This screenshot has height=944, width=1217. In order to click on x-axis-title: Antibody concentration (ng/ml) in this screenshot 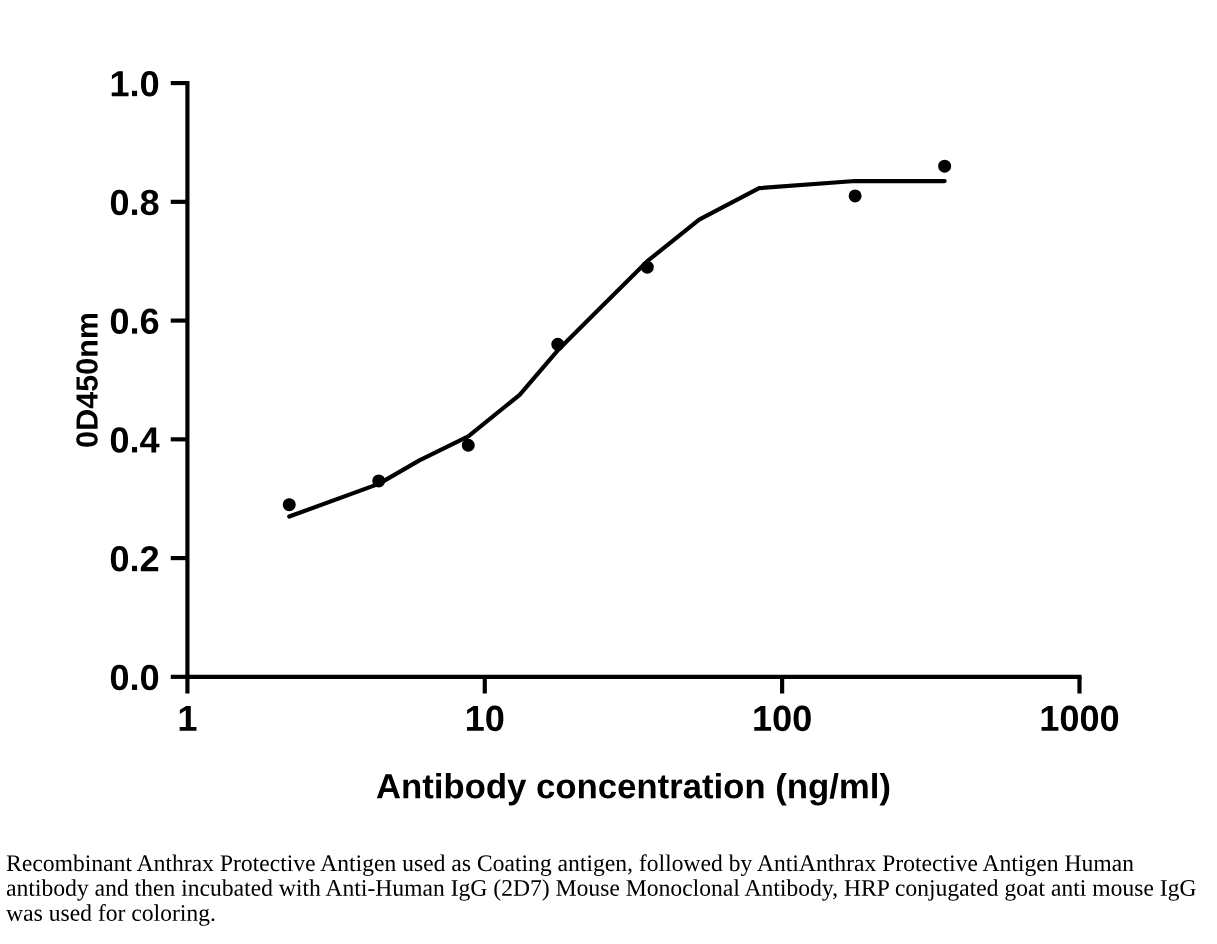, I will do `click(633, 789)`.